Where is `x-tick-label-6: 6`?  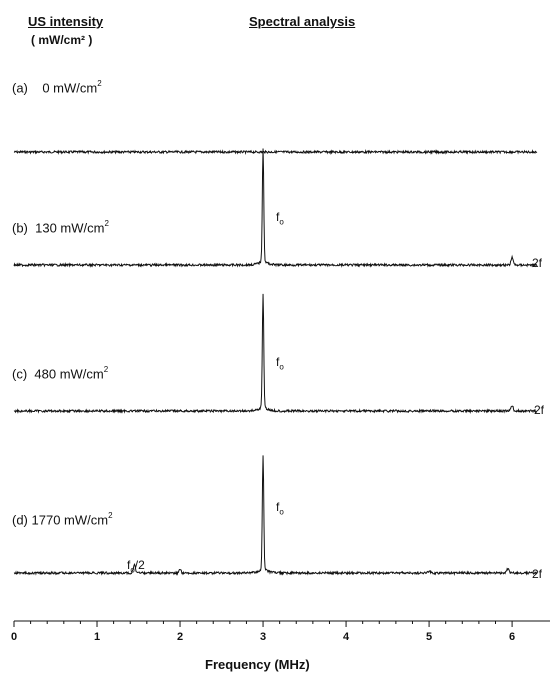 x-tick-label-6: 6 is located at coordinates (512, 637).